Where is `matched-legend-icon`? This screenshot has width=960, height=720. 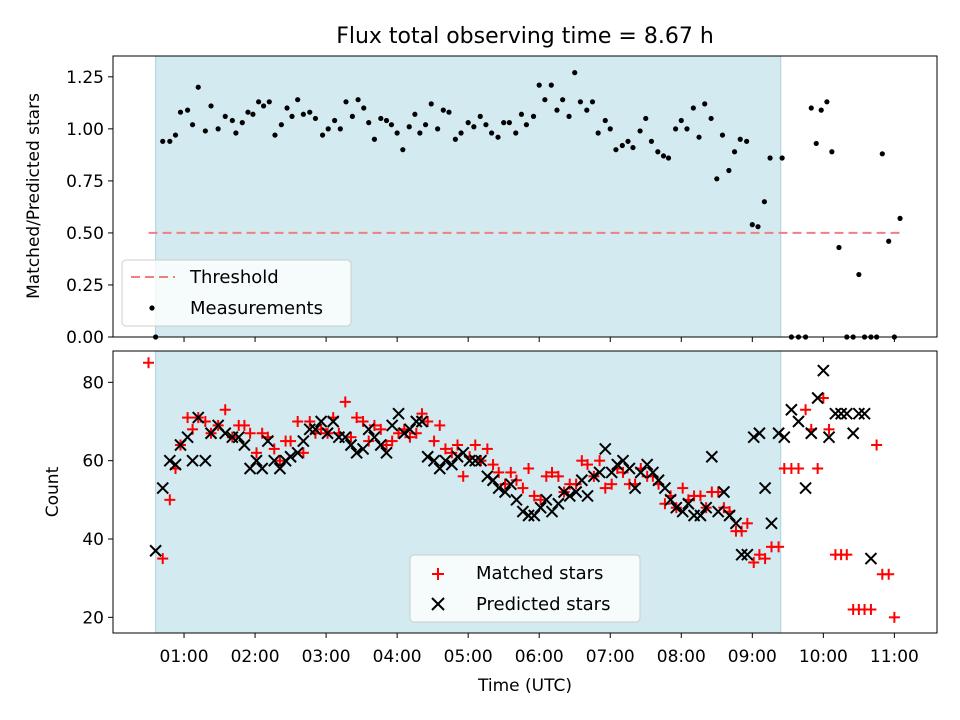 matched-legend-icon is located at coordinates (438, 574).